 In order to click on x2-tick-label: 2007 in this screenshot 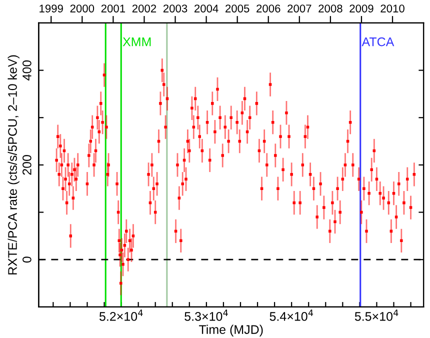, I will do `click(300, 8)`.